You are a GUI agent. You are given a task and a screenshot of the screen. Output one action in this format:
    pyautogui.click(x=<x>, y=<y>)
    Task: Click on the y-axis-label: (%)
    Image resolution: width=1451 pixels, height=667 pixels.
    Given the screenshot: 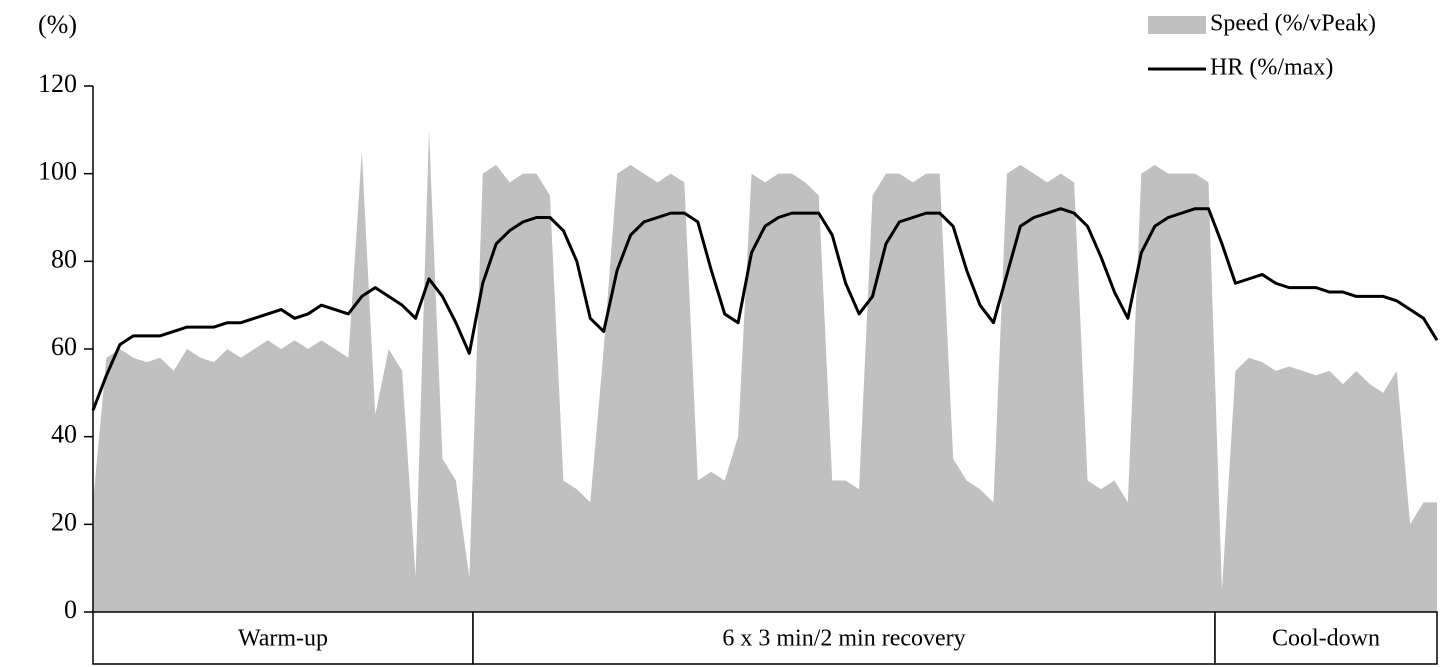 What is the action you would take?
    pyautogui.click(x=57, y=24)
    